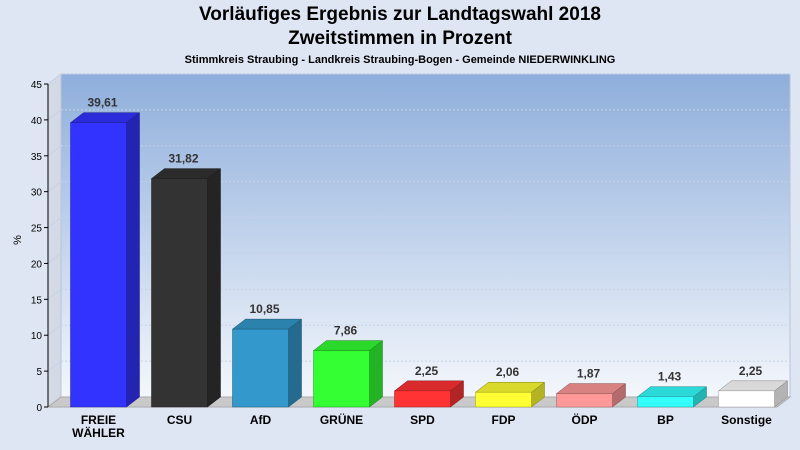  What do you see at coordinates (37, 157) in the screenshot?
I see `y-tick-label: 35` at bounding box center [37, 157].